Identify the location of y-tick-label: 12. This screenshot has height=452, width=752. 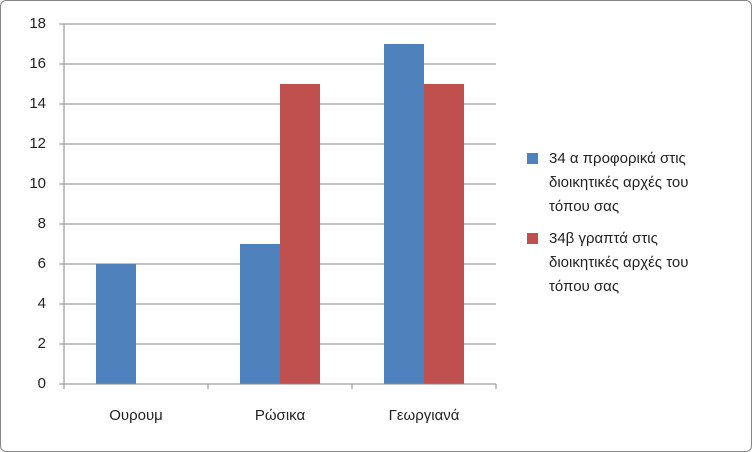
(37, 143).